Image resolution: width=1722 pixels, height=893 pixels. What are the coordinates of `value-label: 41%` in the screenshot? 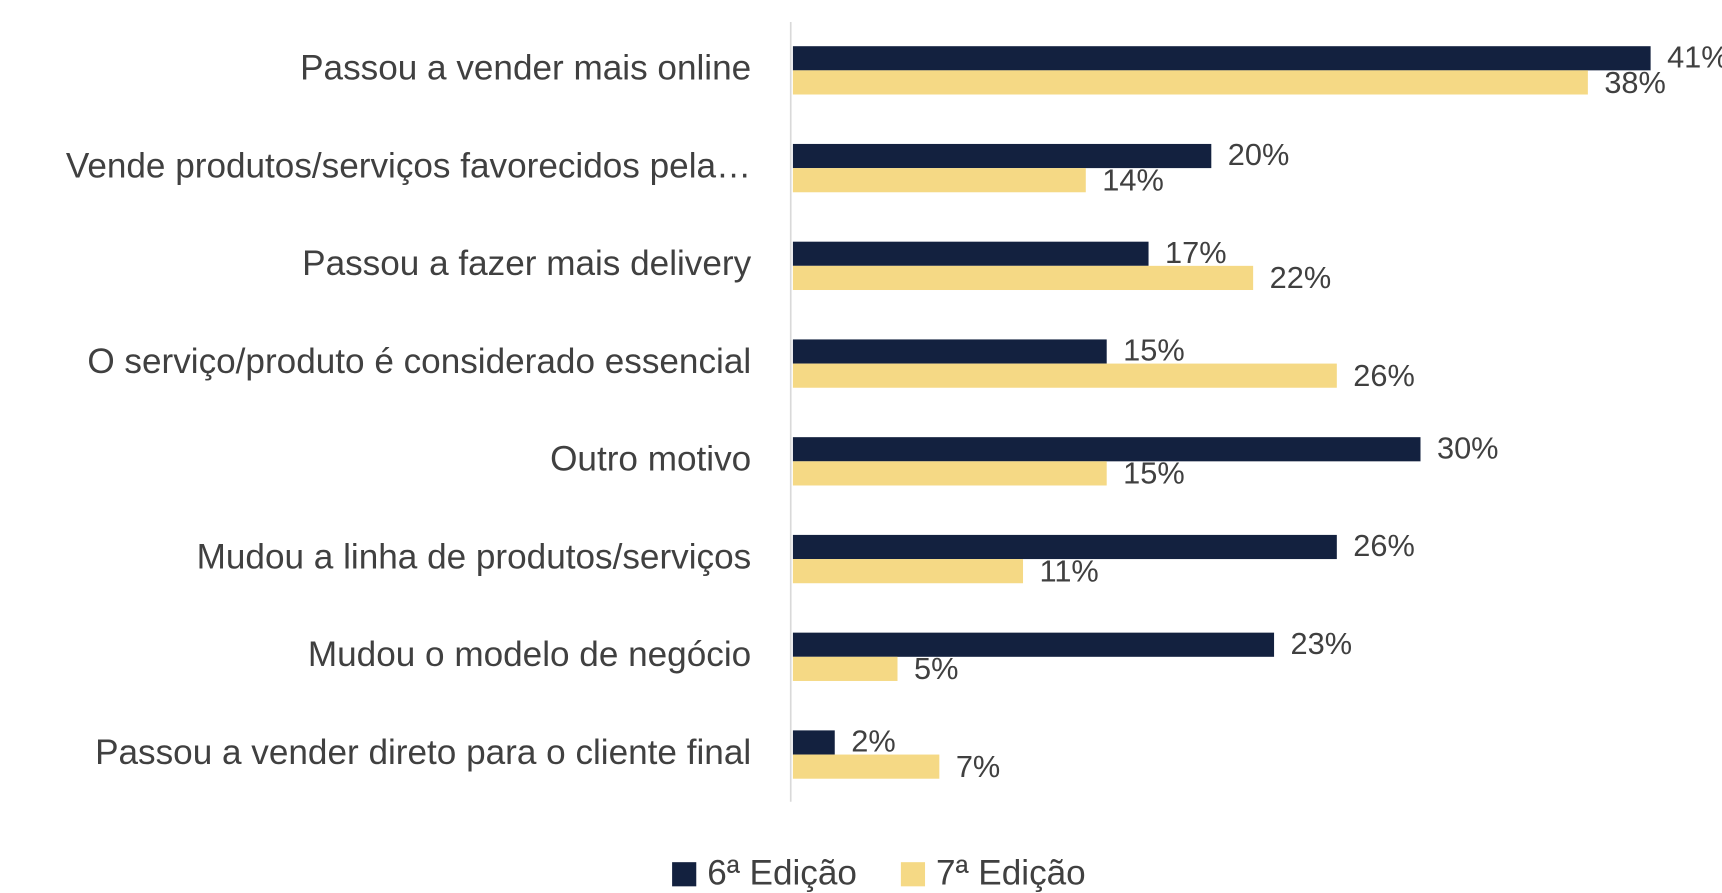 It's located at (1694, 57).